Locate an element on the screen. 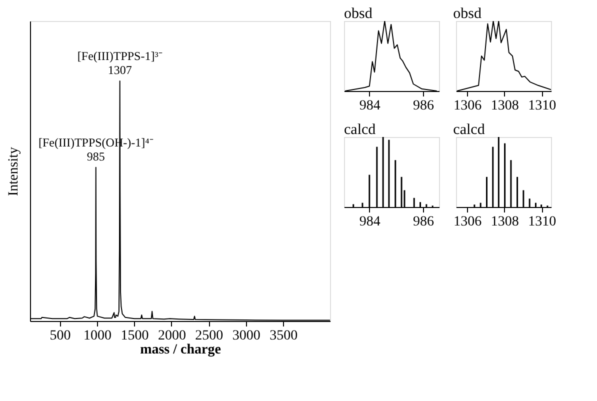 This screenshot has height=401, width=597. x-tick-label: 500 is located at coordinates (60, 336).